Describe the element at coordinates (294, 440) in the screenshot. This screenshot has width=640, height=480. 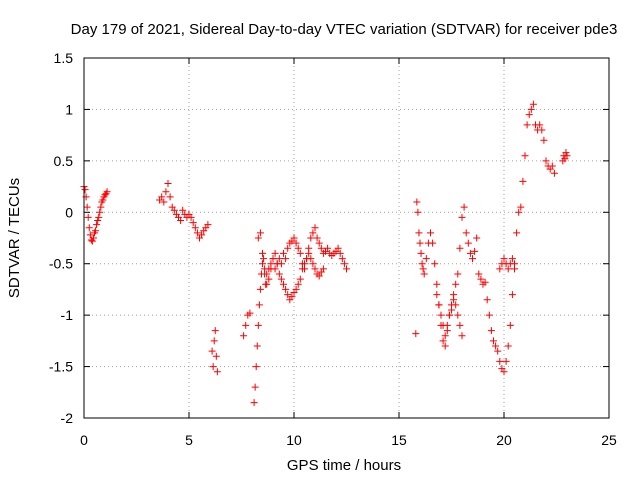
I see `x-tick-label: 10` at that location.